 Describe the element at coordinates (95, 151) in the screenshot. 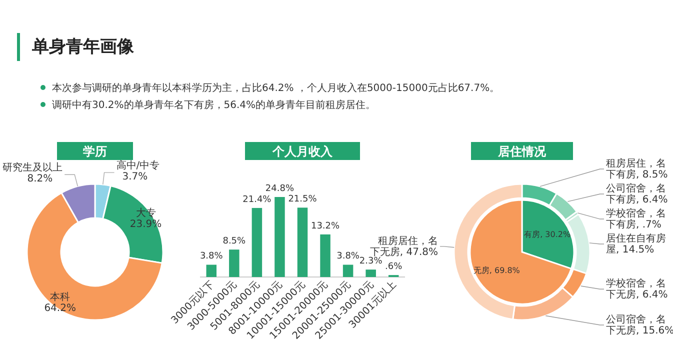

I see `chart-title: 学历` at that location.